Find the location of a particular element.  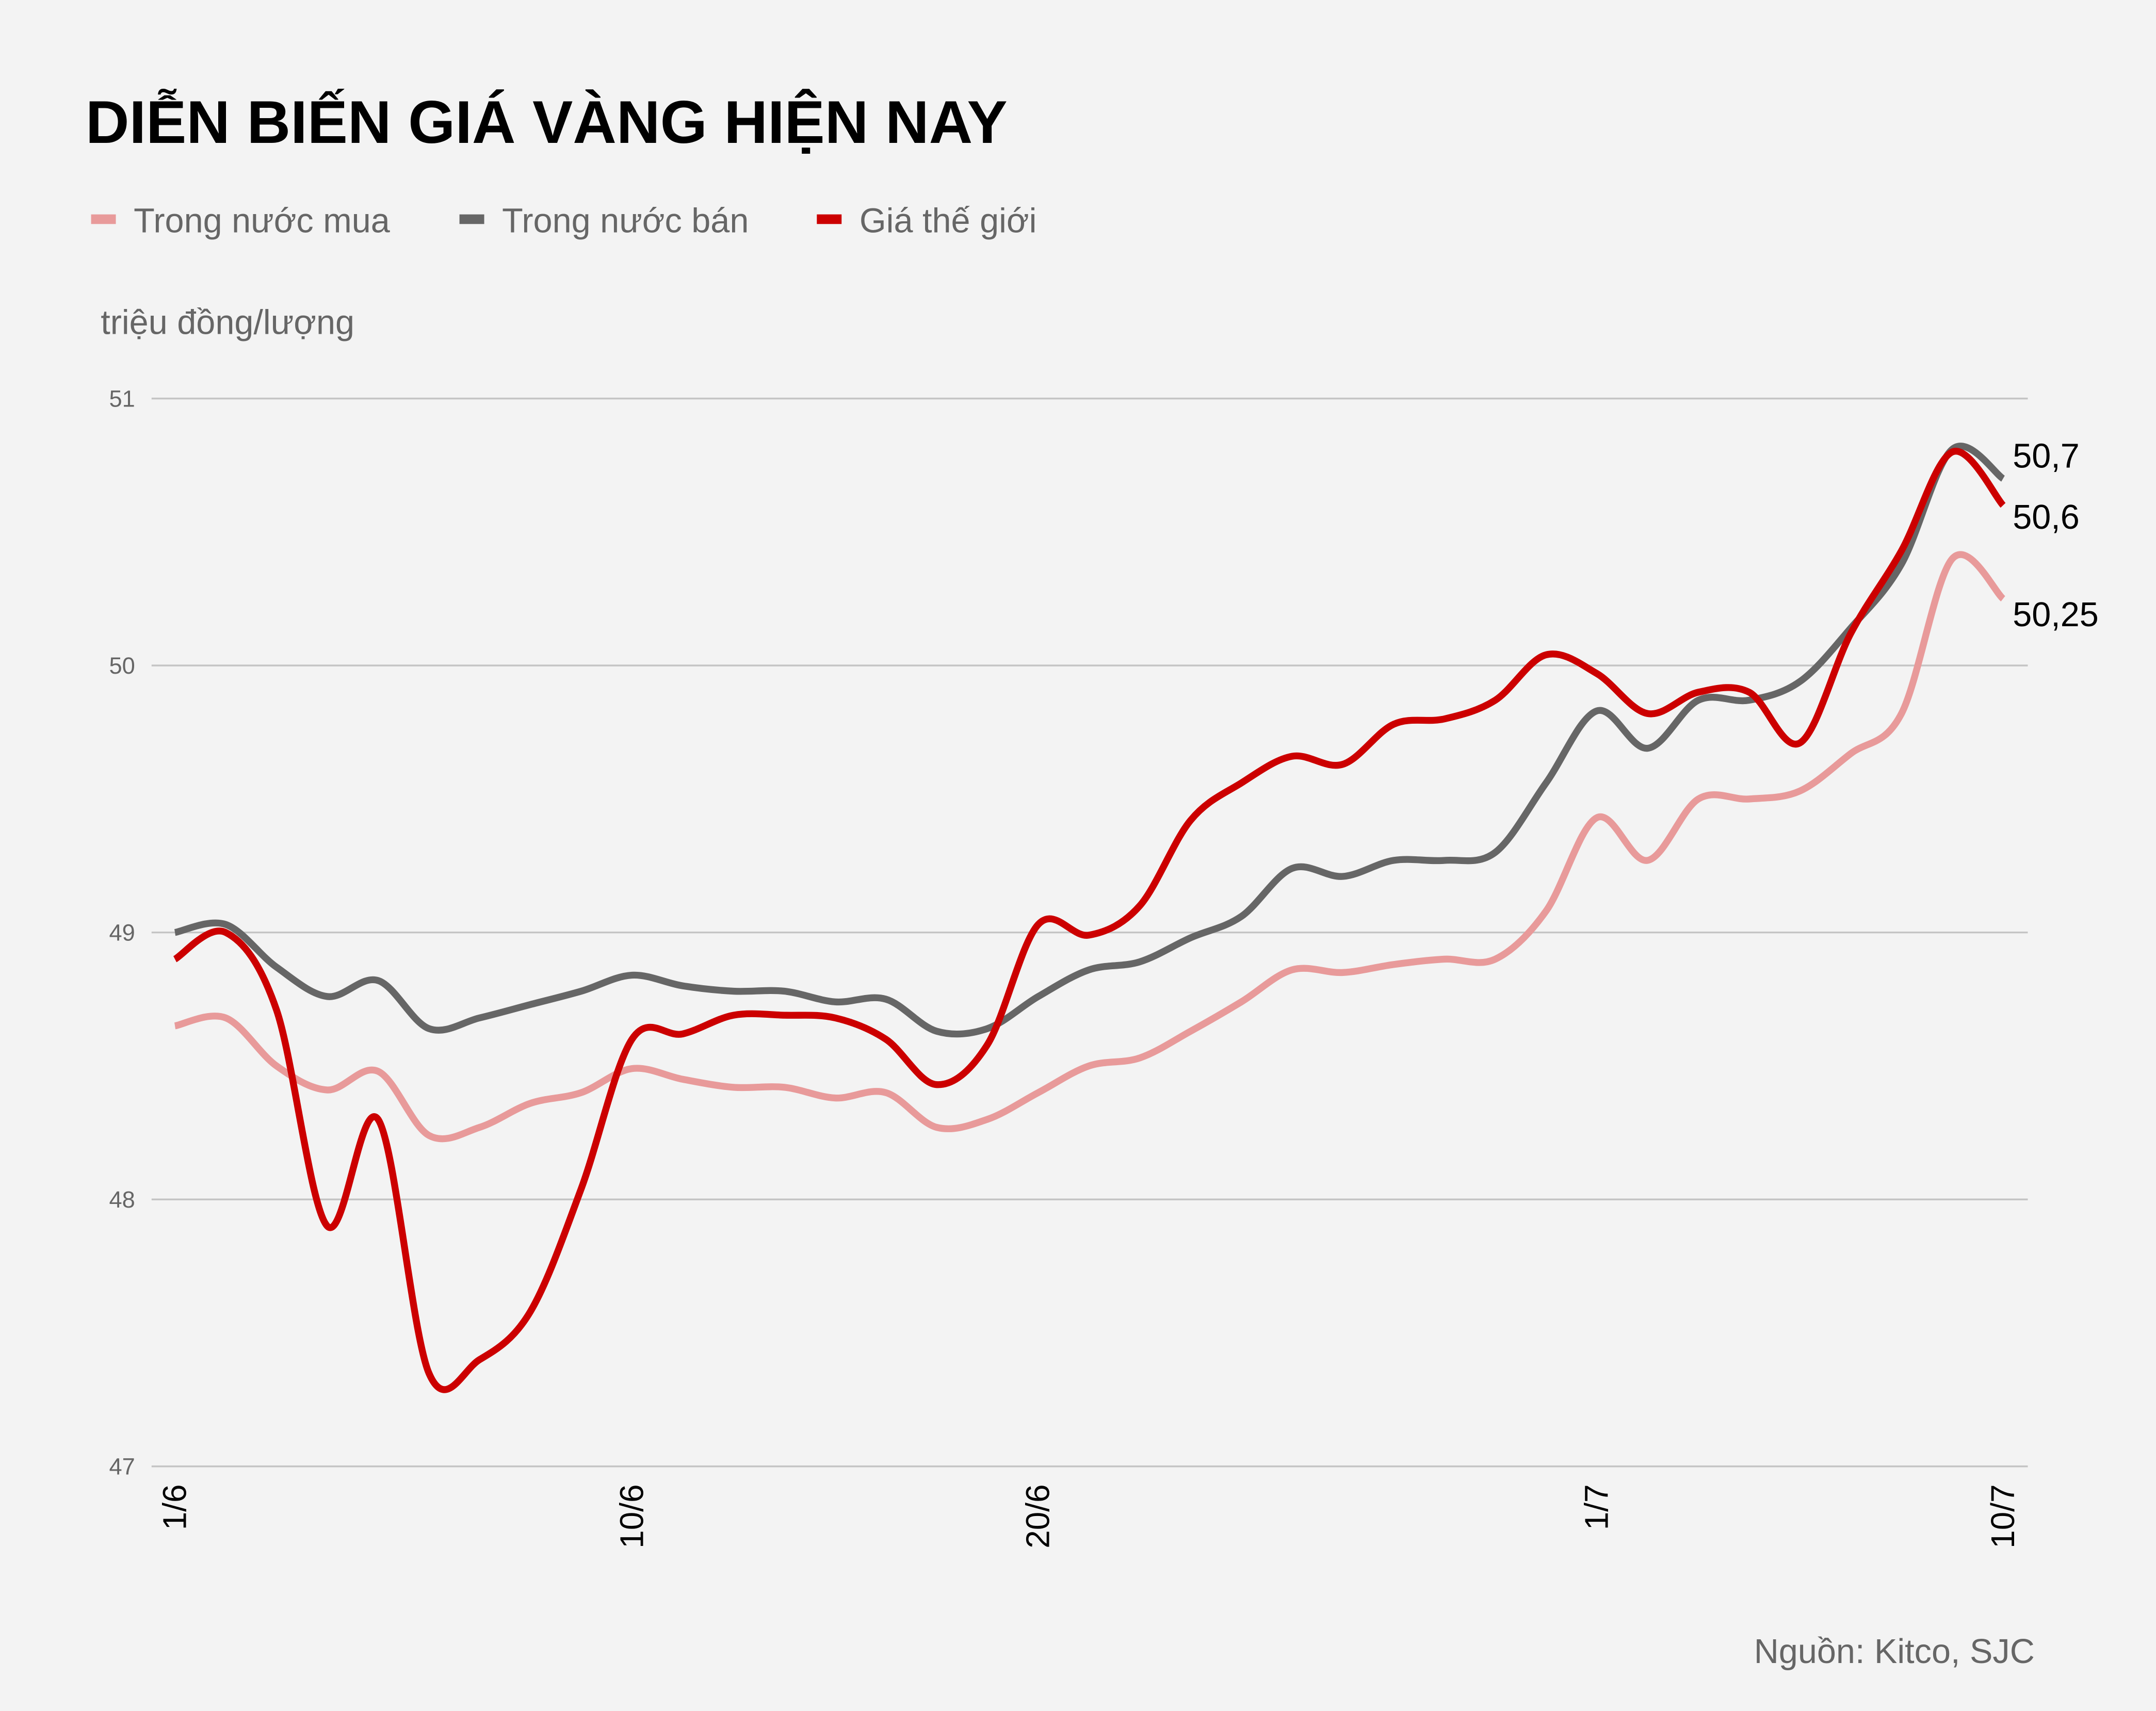

y-tick-label: 51 is located at coordinates (122, 399).